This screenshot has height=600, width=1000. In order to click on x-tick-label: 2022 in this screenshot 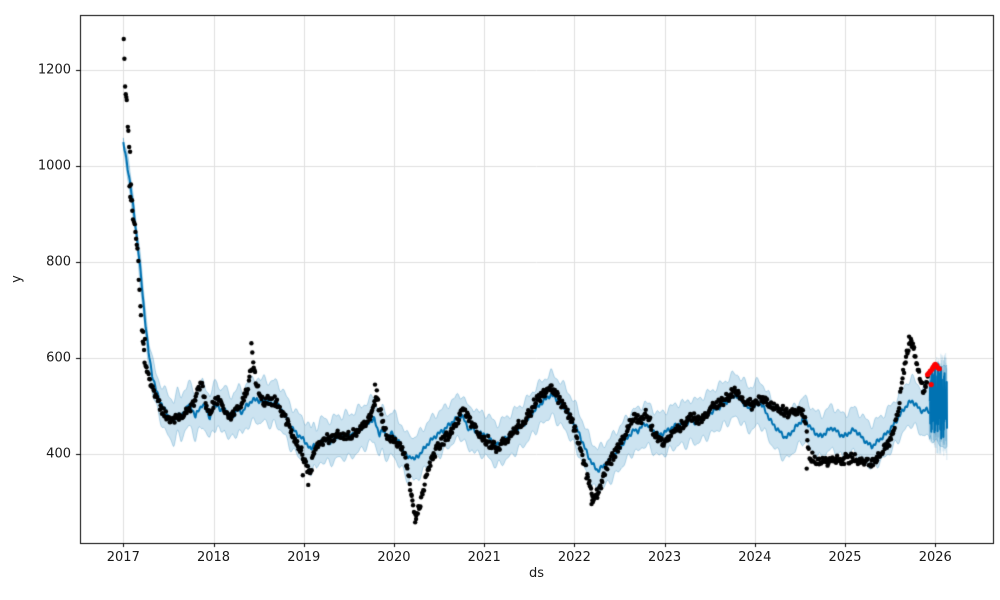, I will do `click(574, 557)`.